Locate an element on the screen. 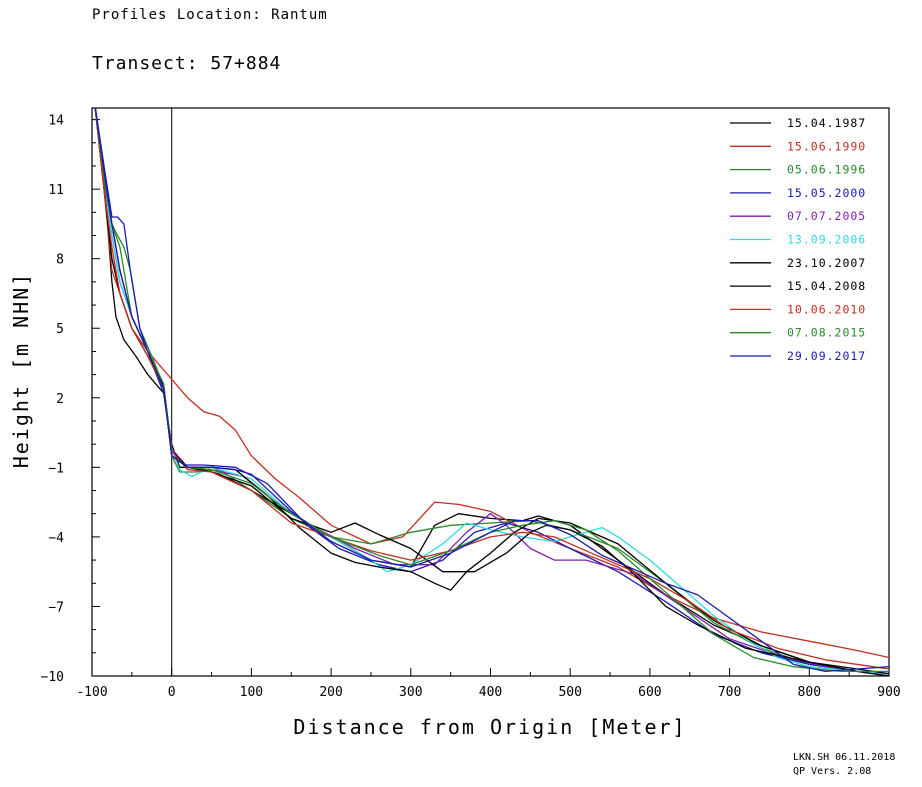 Image resolution: width=922 pixels, height=787 pixels. x-tick-label: 100 is located at coordinates (251, 692).